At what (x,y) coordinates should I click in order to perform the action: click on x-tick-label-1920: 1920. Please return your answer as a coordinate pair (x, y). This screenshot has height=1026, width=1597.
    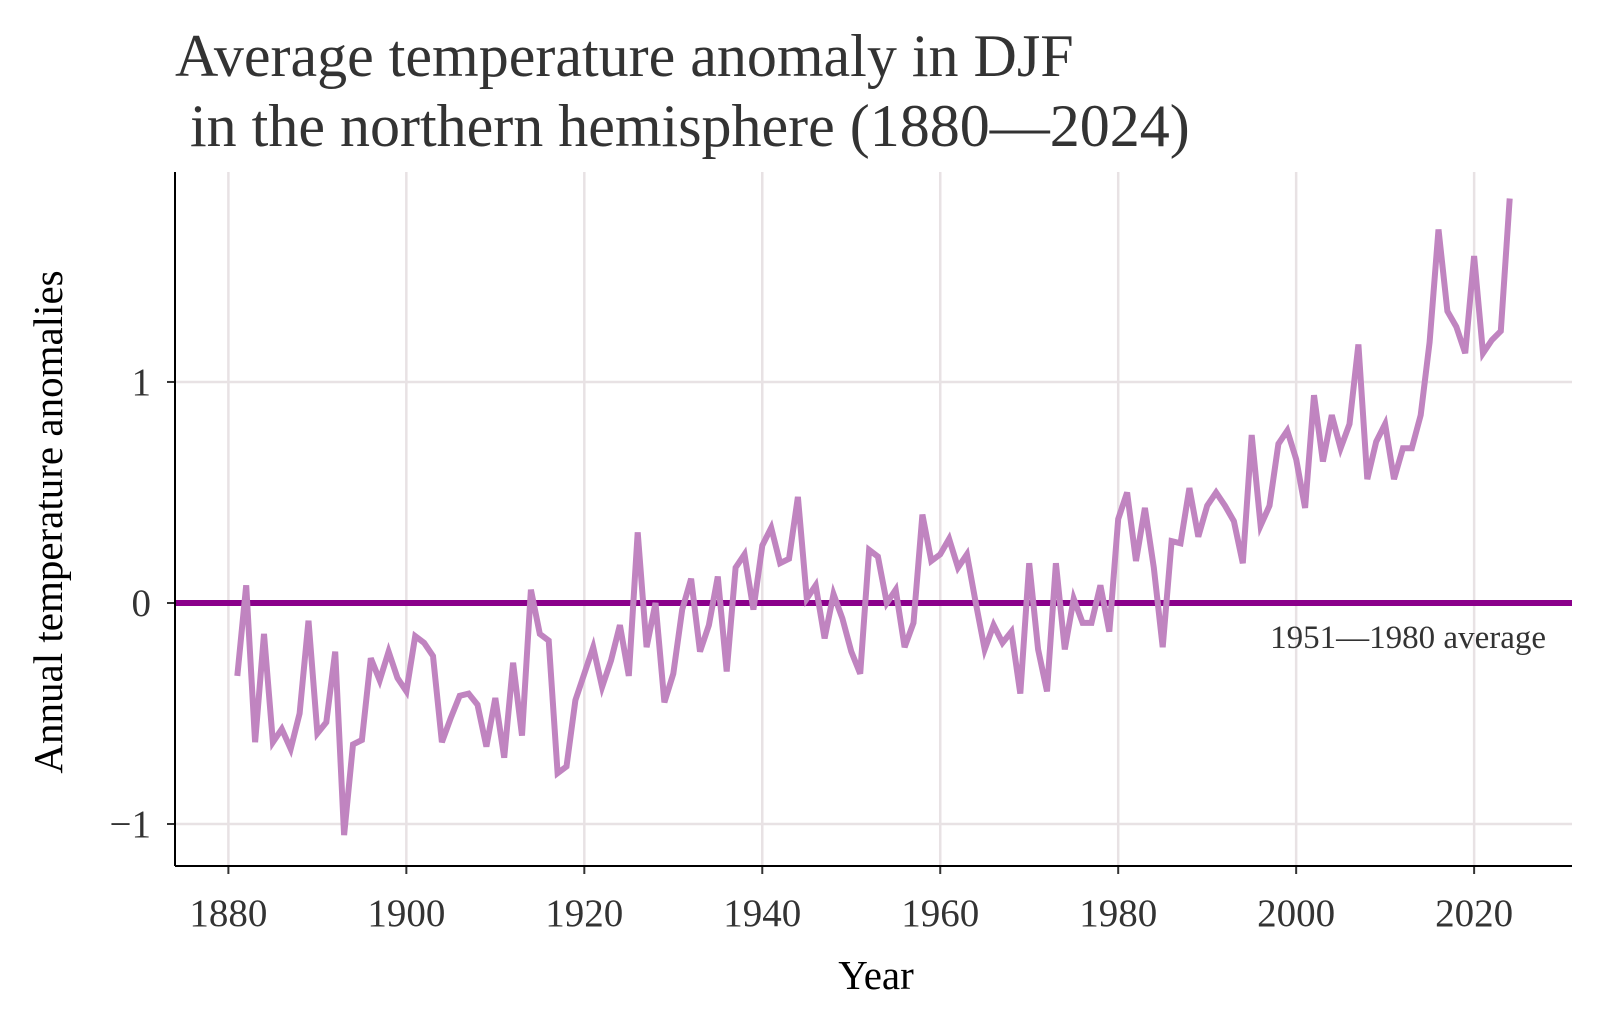
    Looking at the image, I should click on (584, 913).